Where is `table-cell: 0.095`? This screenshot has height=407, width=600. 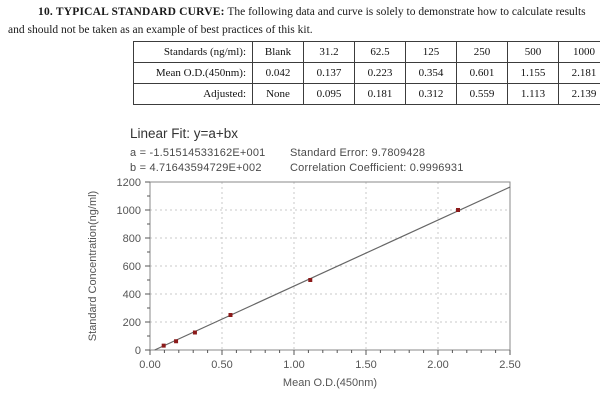
table-cell: 0.095 is located at coordinates (329, 94).